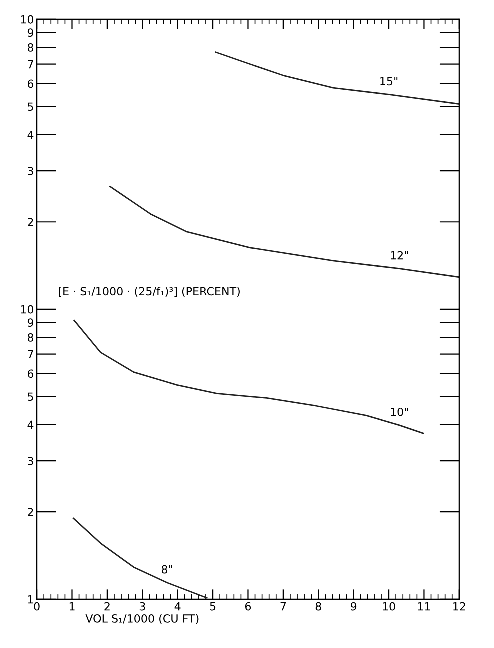  What do you see at coordinates (72, 606) in the screenshot?
I see `x-tick-label: 1` at bounding box center [72, 606].